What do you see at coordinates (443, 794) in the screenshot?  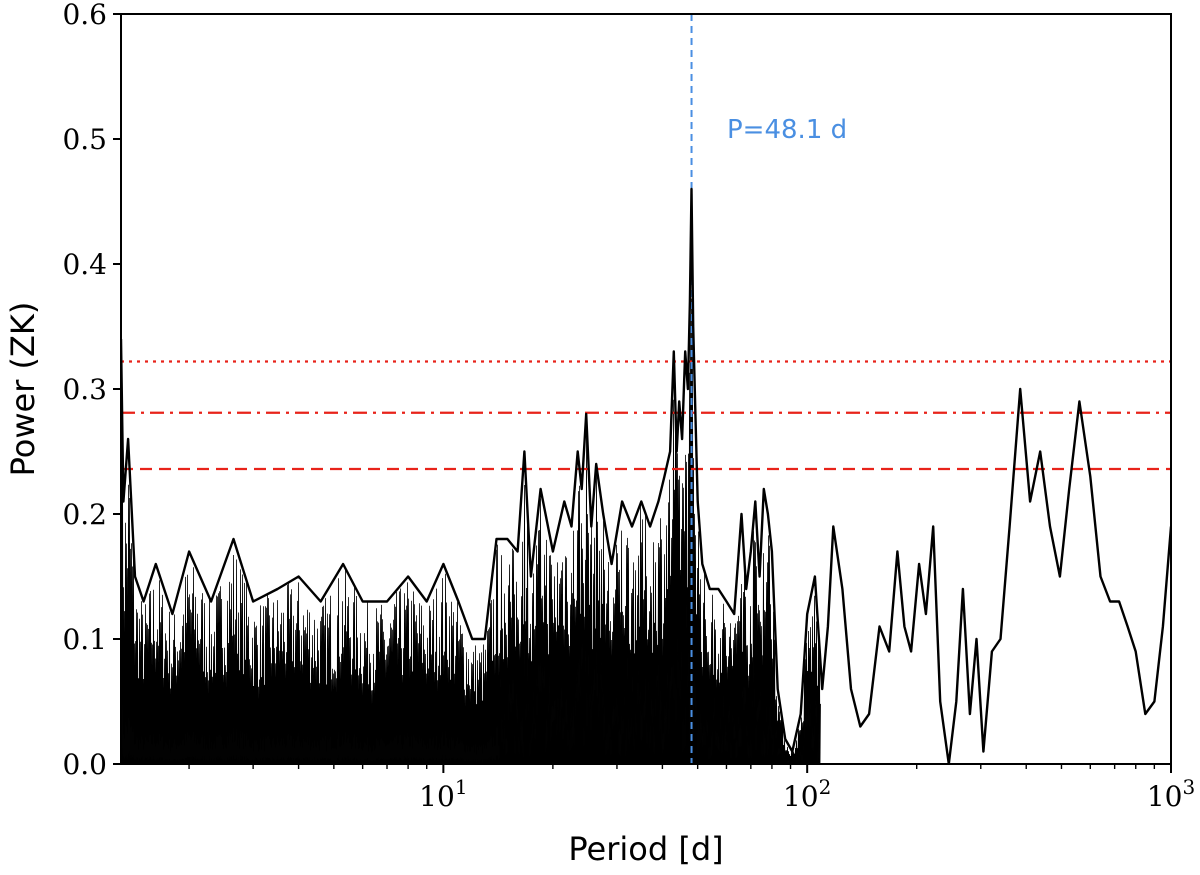 I see `x-tick-label: 10¹` at bounding box center [443, 794].